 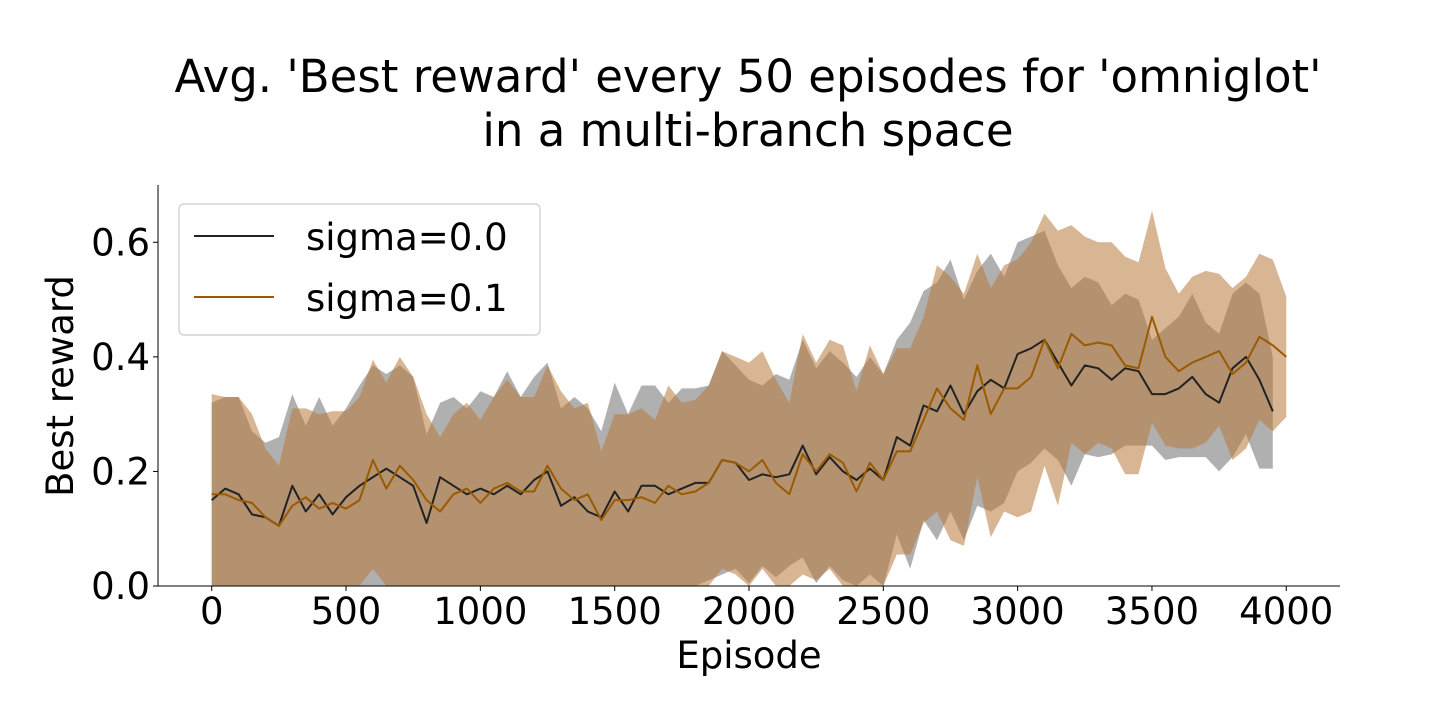 I want to click on y-tick-label: 0.4, so click(x=120, y=357).